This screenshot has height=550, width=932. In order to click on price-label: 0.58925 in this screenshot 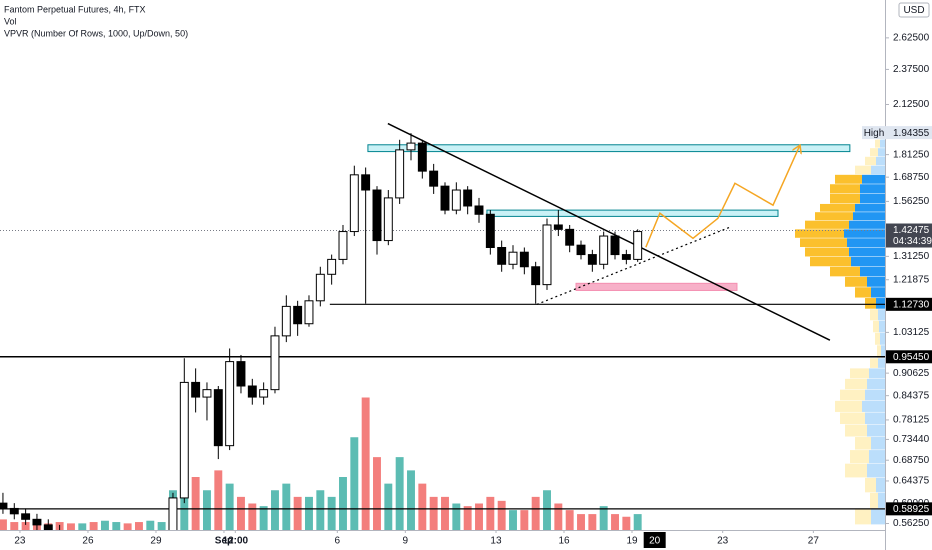, I will do `click(911, 509)`.